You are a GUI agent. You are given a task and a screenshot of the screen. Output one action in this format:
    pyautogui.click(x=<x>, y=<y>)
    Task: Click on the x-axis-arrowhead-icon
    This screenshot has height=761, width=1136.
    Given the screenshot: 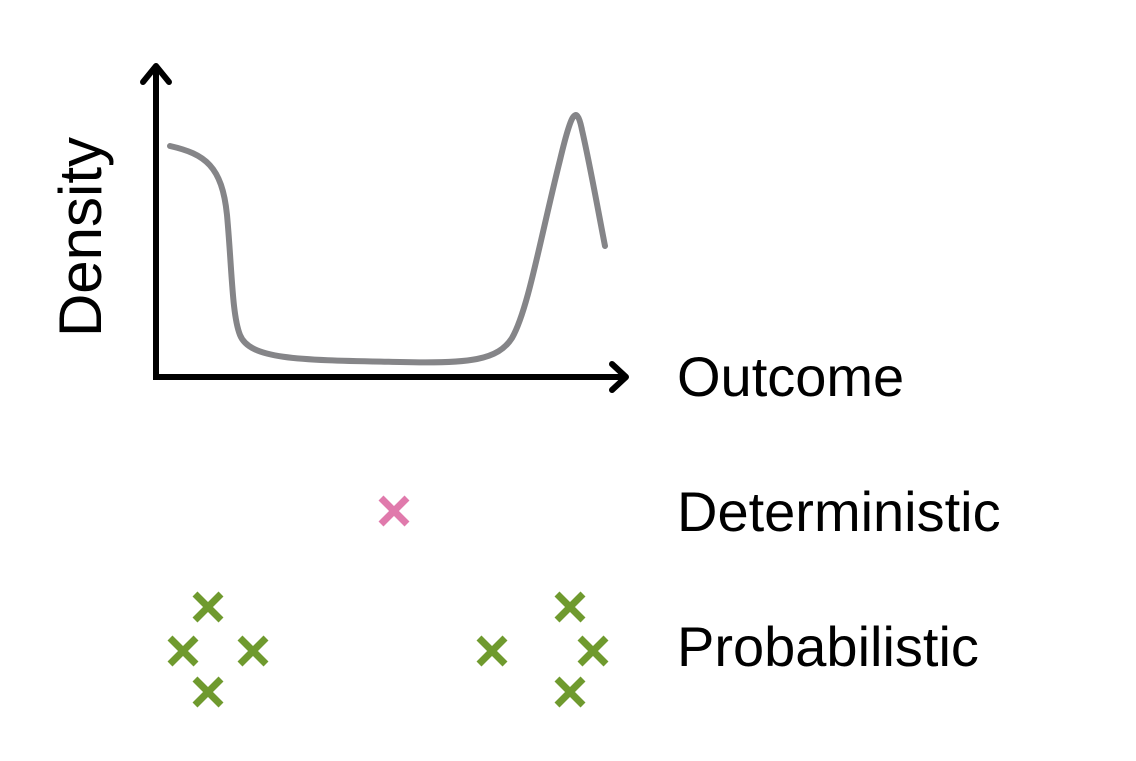 What is the action you would take?
    pyautogui.click(x=619, y=377)
    